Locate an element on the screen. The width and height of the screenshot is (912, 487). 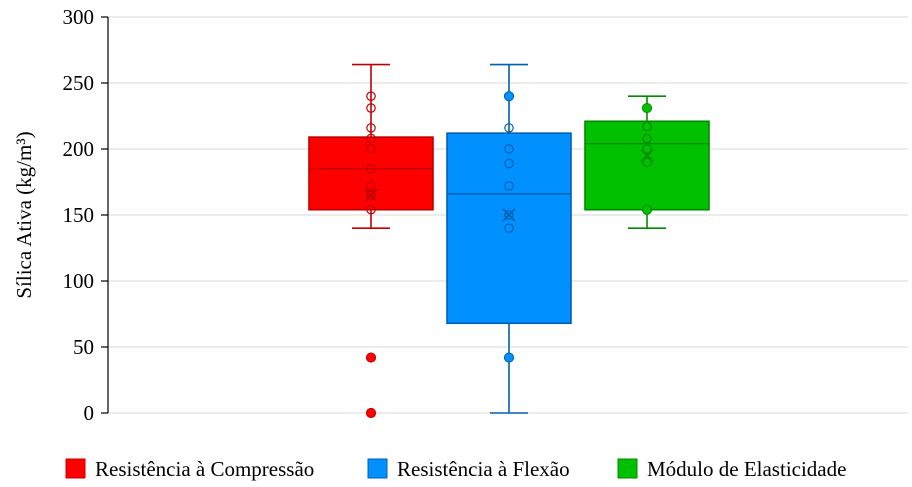
y-tick-label: 250 is located at coordinates (79, 83).